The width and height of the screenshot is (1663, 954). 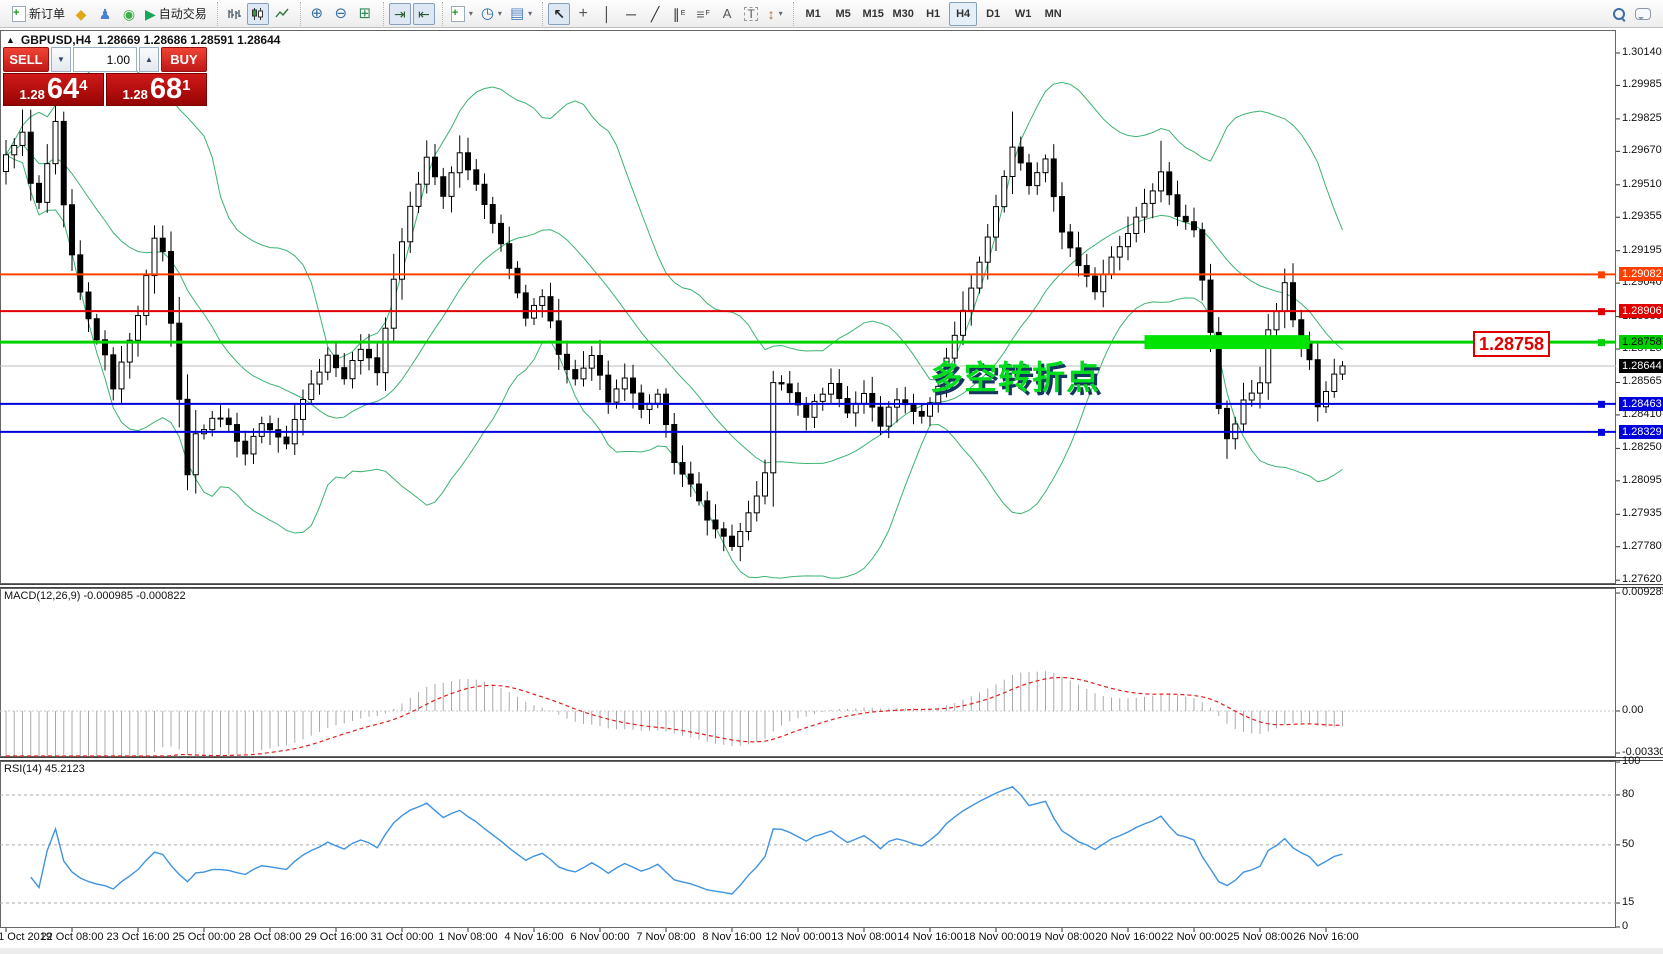 I want to click on sell-price-big: 64, so click(x=63, y=89).